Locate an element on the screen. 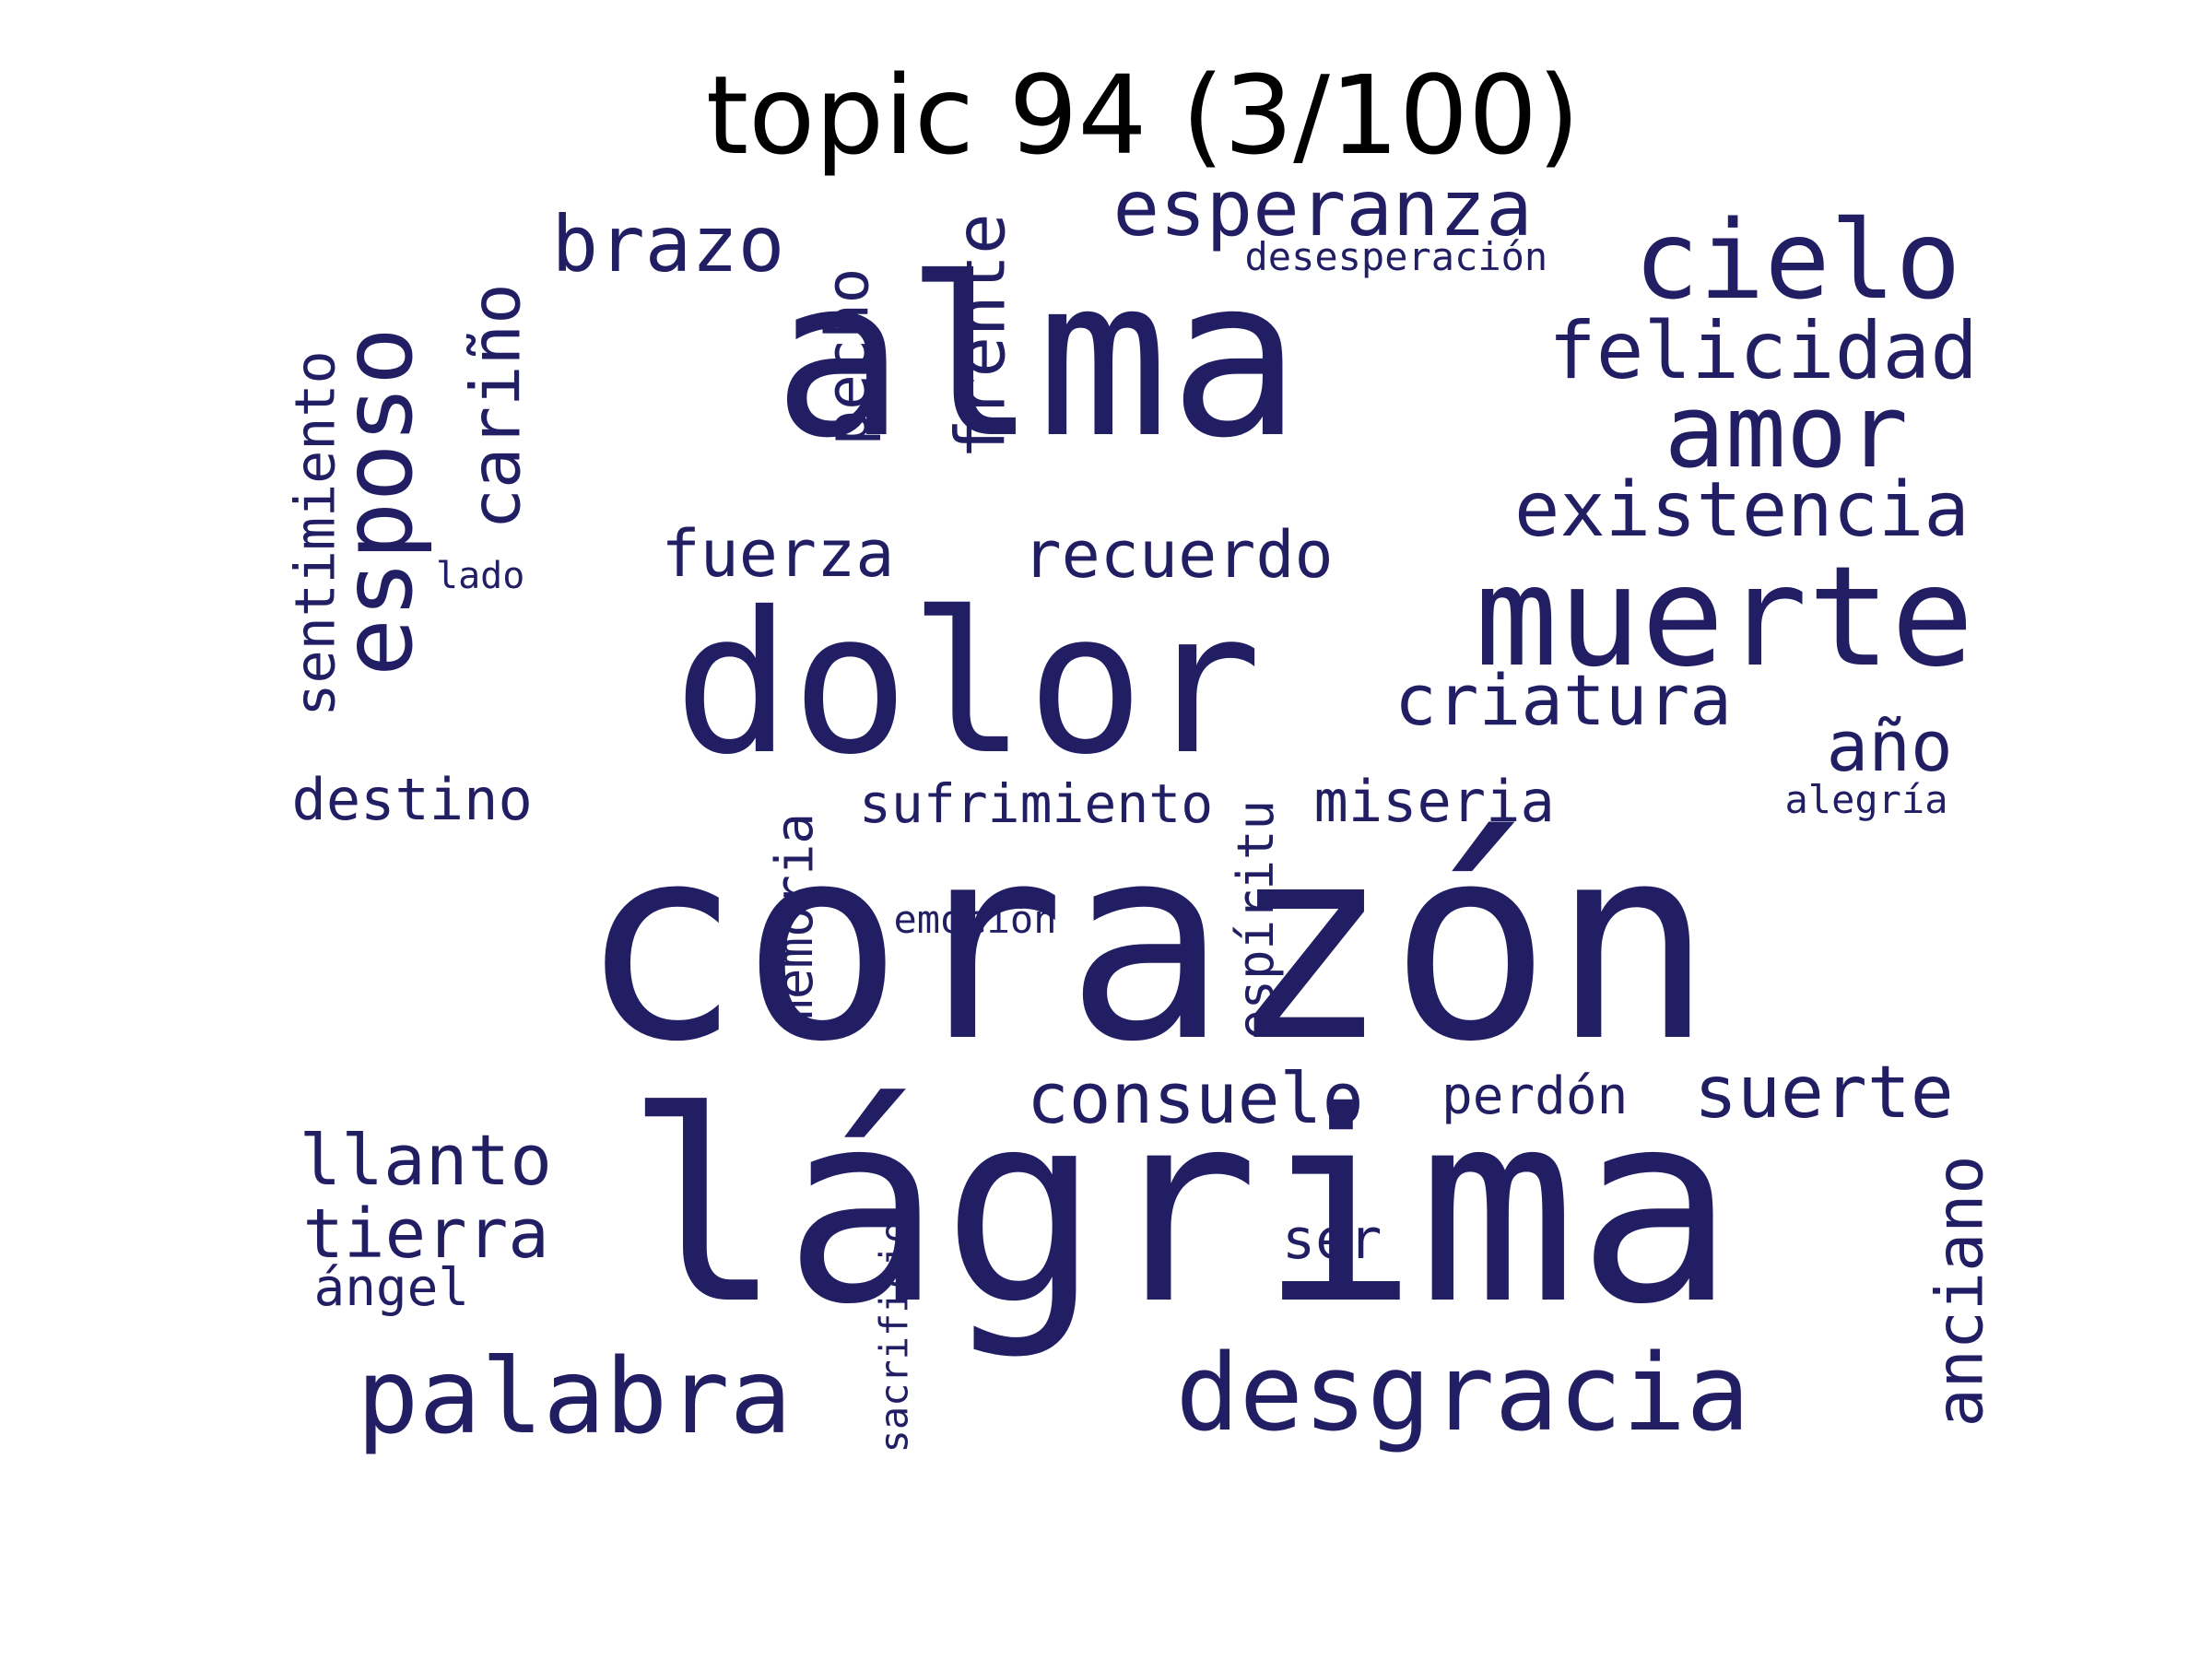 The height and width of the screenshot is (1659, 2212). word-fuerza: fuerza is located at coordinates (778, 554).